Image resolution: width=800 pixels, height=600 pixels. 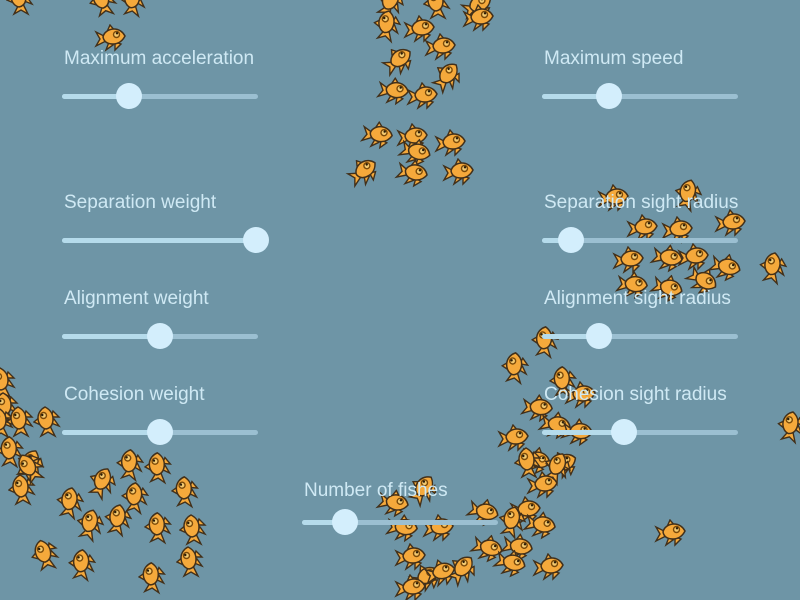 I want to click on slider-label-separation-weight: Separation weight, so click(x=140, y=202).